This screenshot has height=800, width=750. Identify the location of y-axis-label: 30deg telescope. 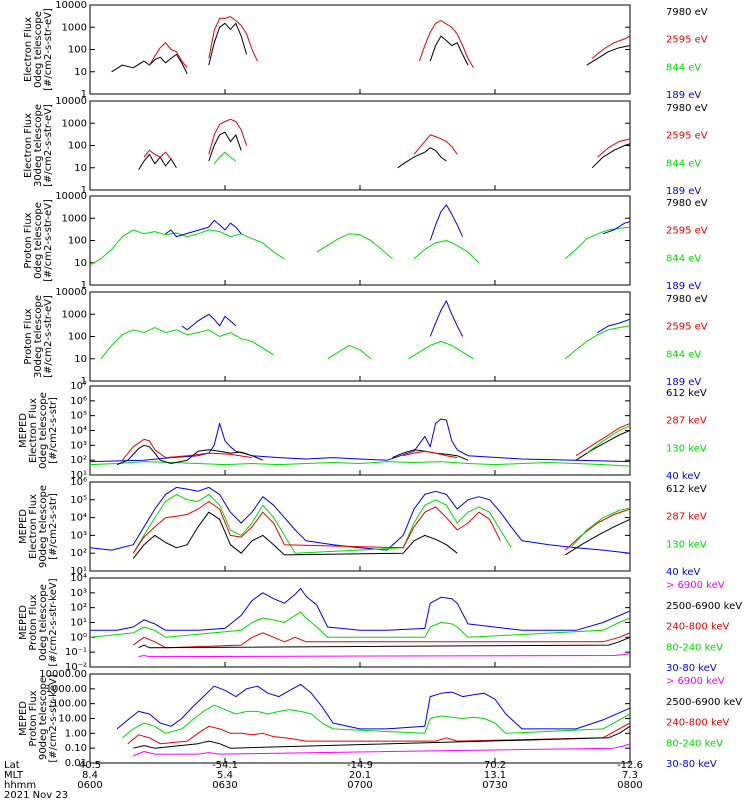
(38, 145).